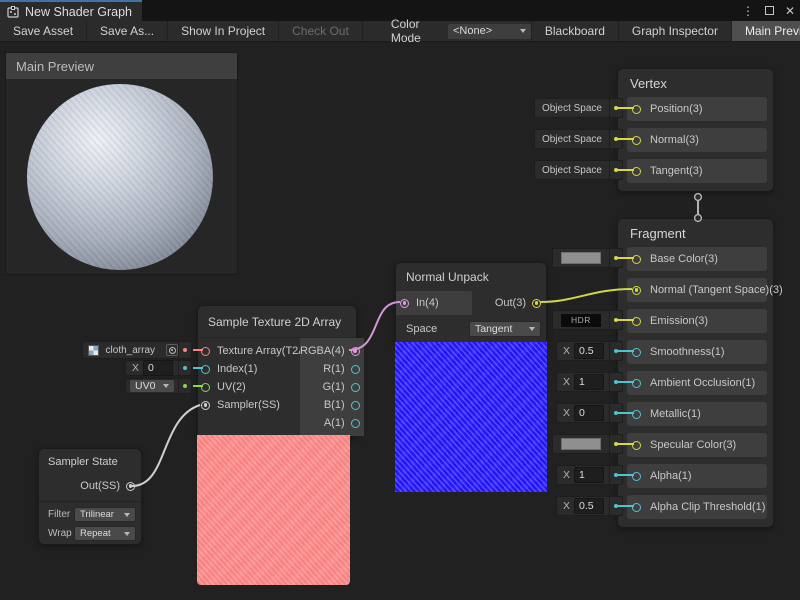 The image size is (800, 600). Describe the element at coordinates (687, 352) in the screenshot. I see `port-label: Smoothness(1)` at that location.